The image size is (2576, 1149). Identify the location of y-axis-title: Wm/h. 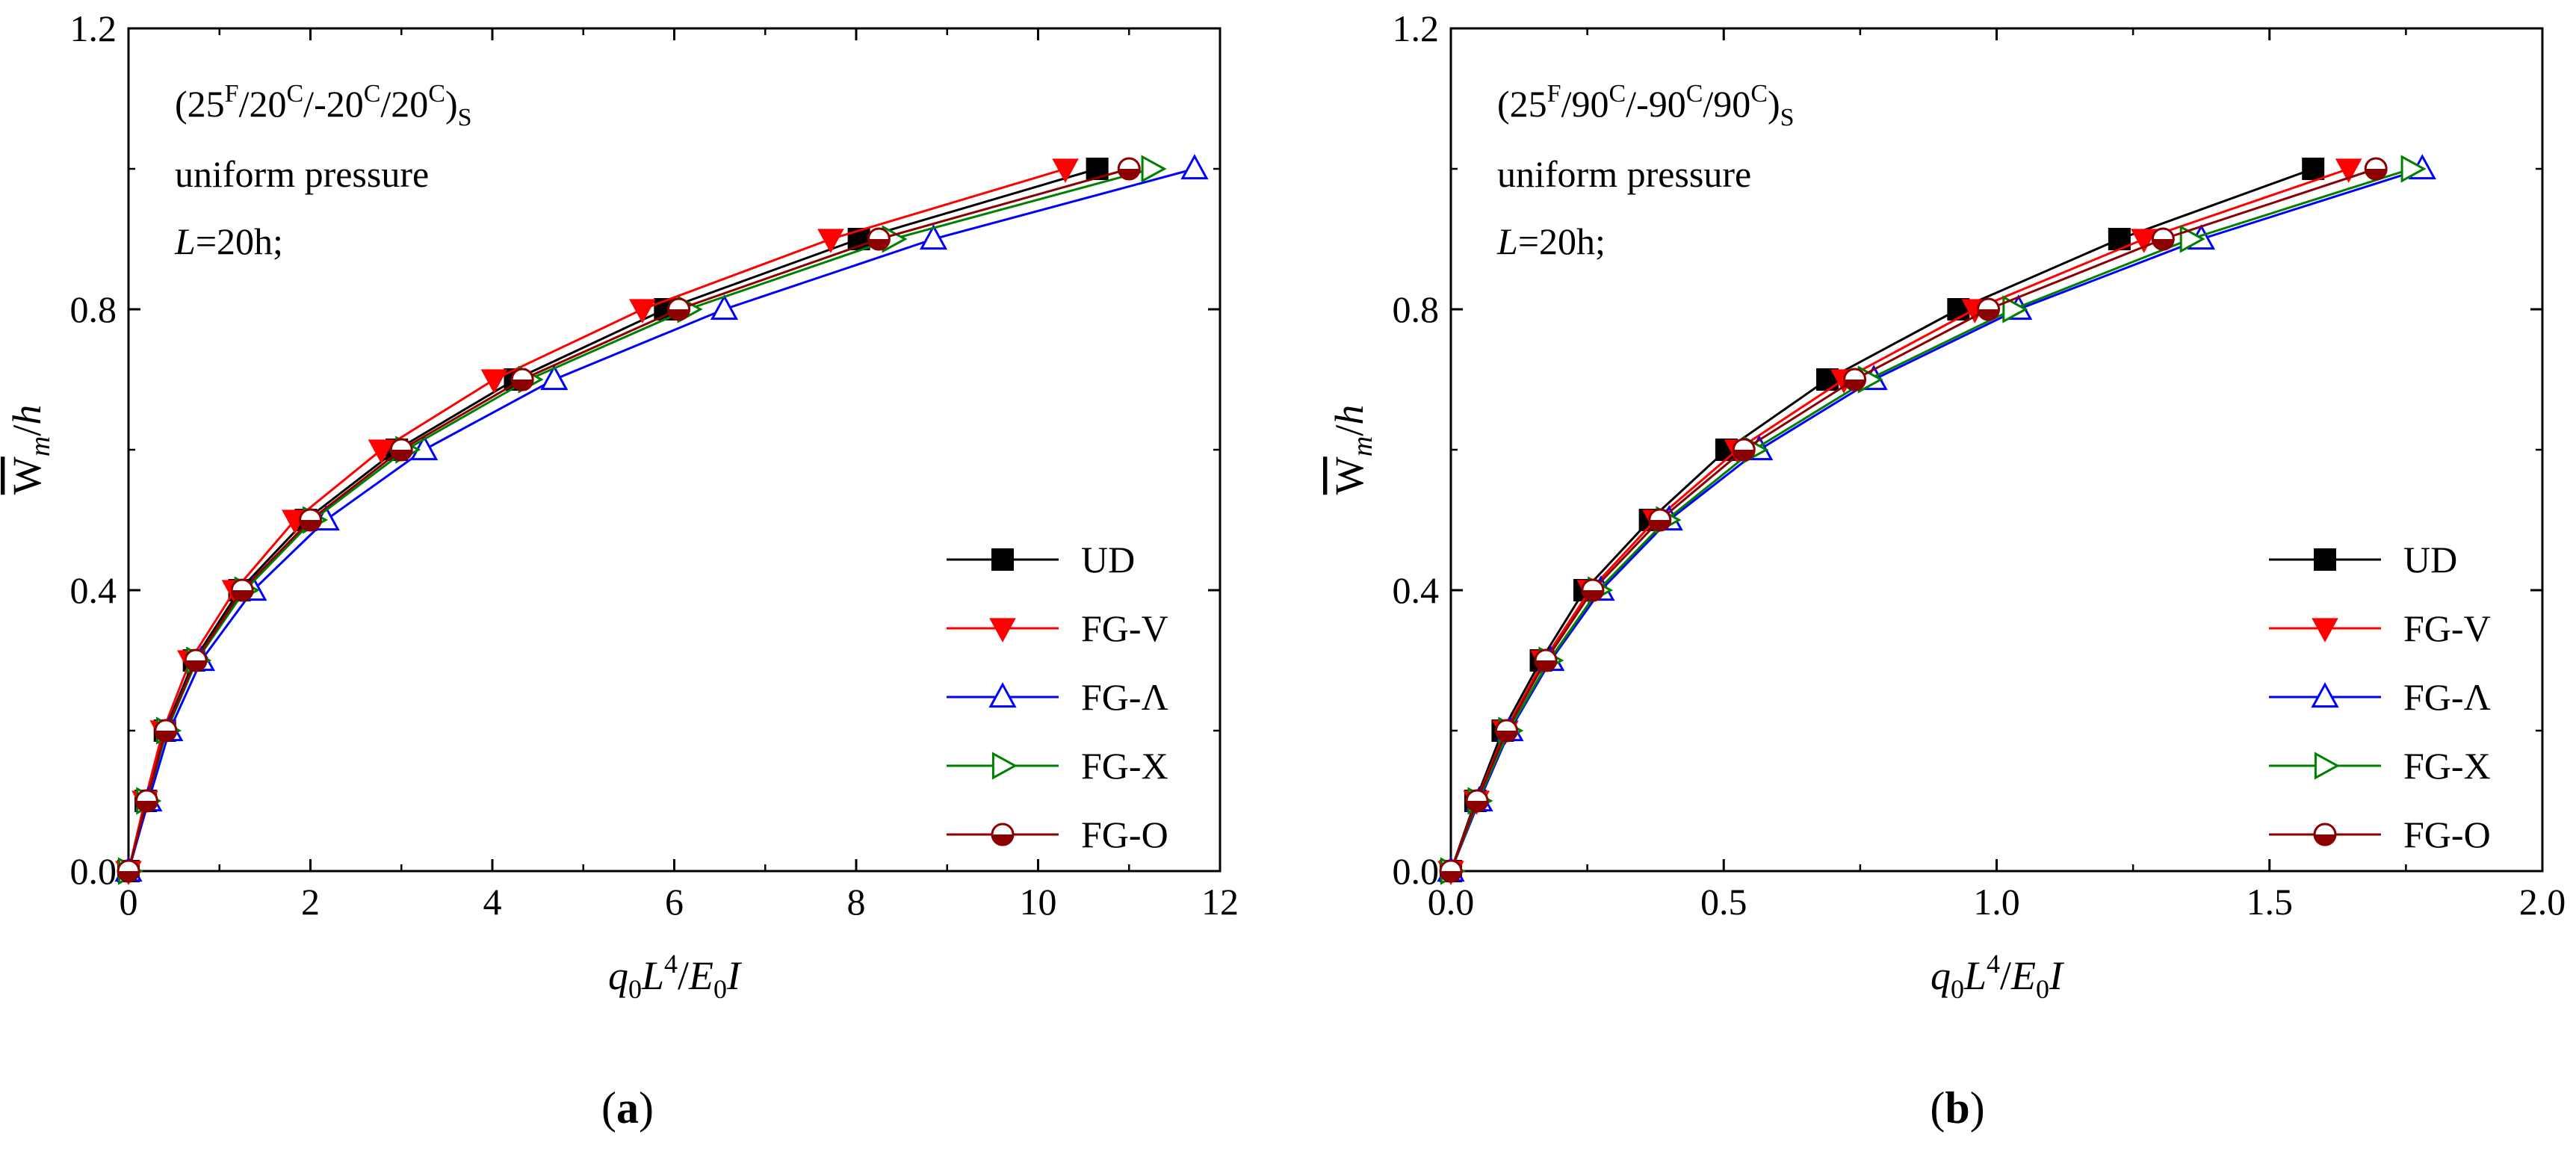
(1352, 450).